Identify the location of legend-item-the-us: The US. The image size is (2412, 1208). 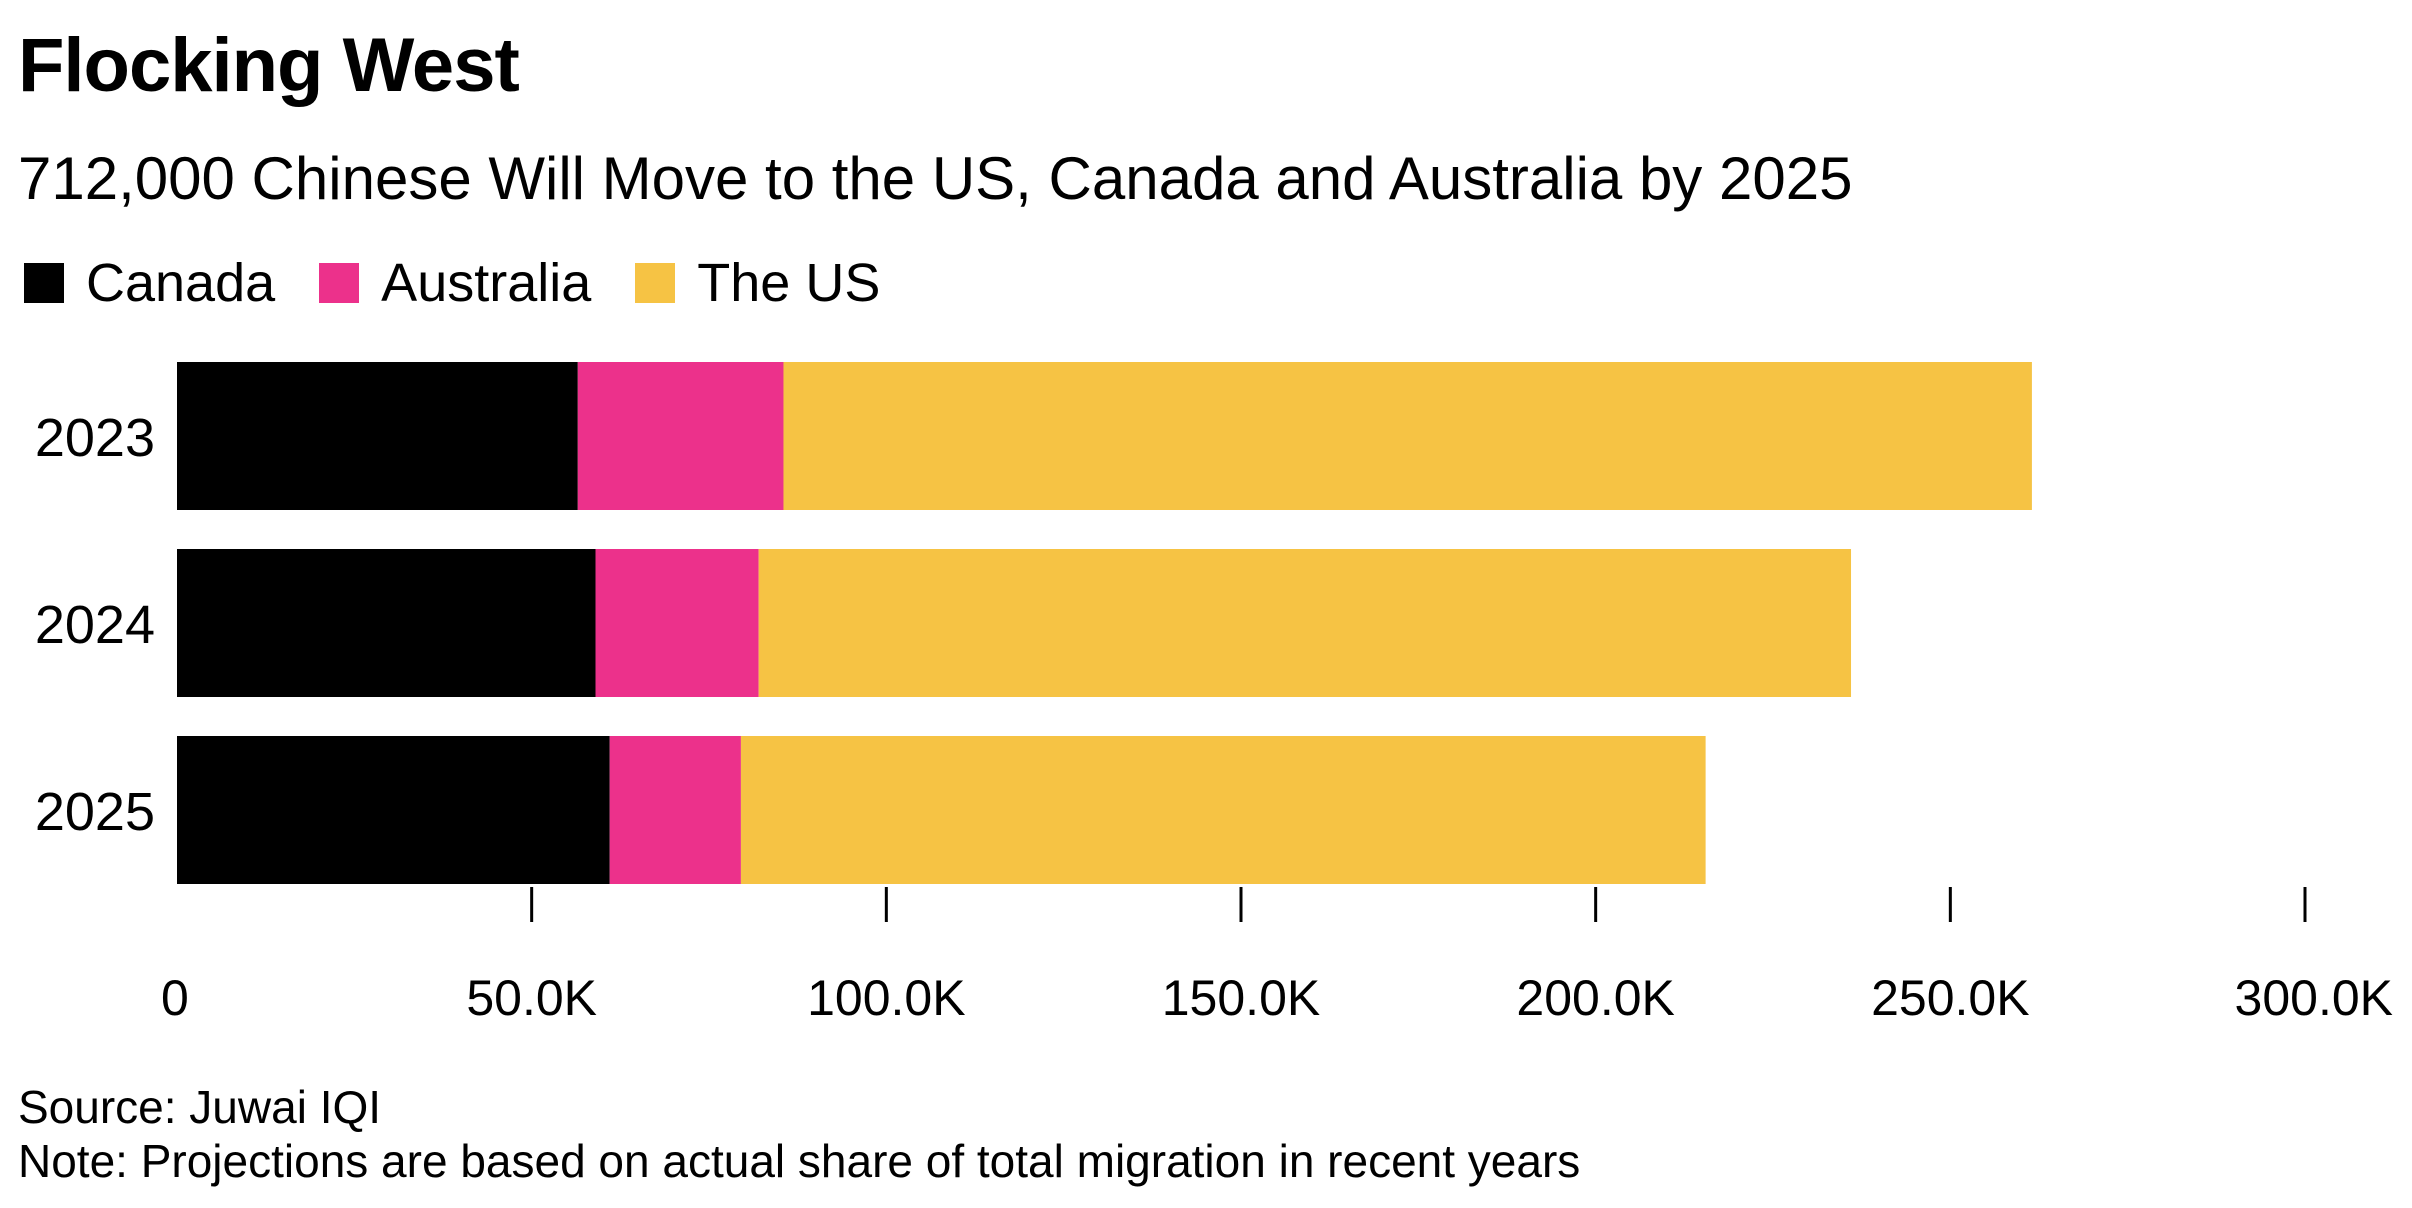
(757, 283).